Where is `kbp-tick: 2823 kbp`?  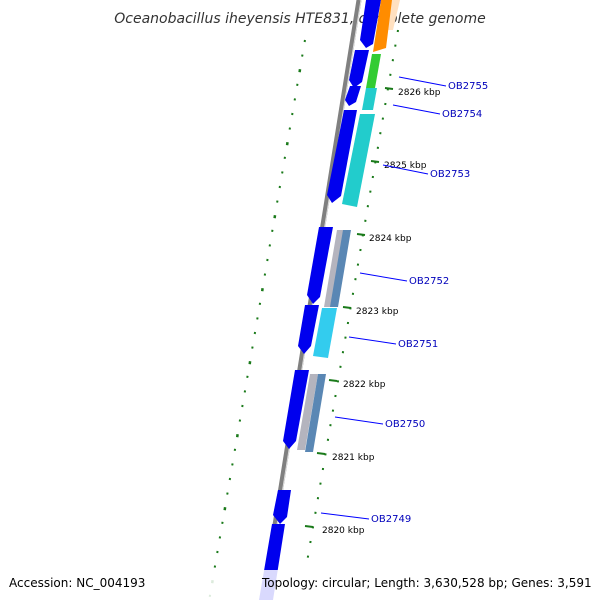
kbp-tick: 2823 kbp is located at coordinates (370, 311).